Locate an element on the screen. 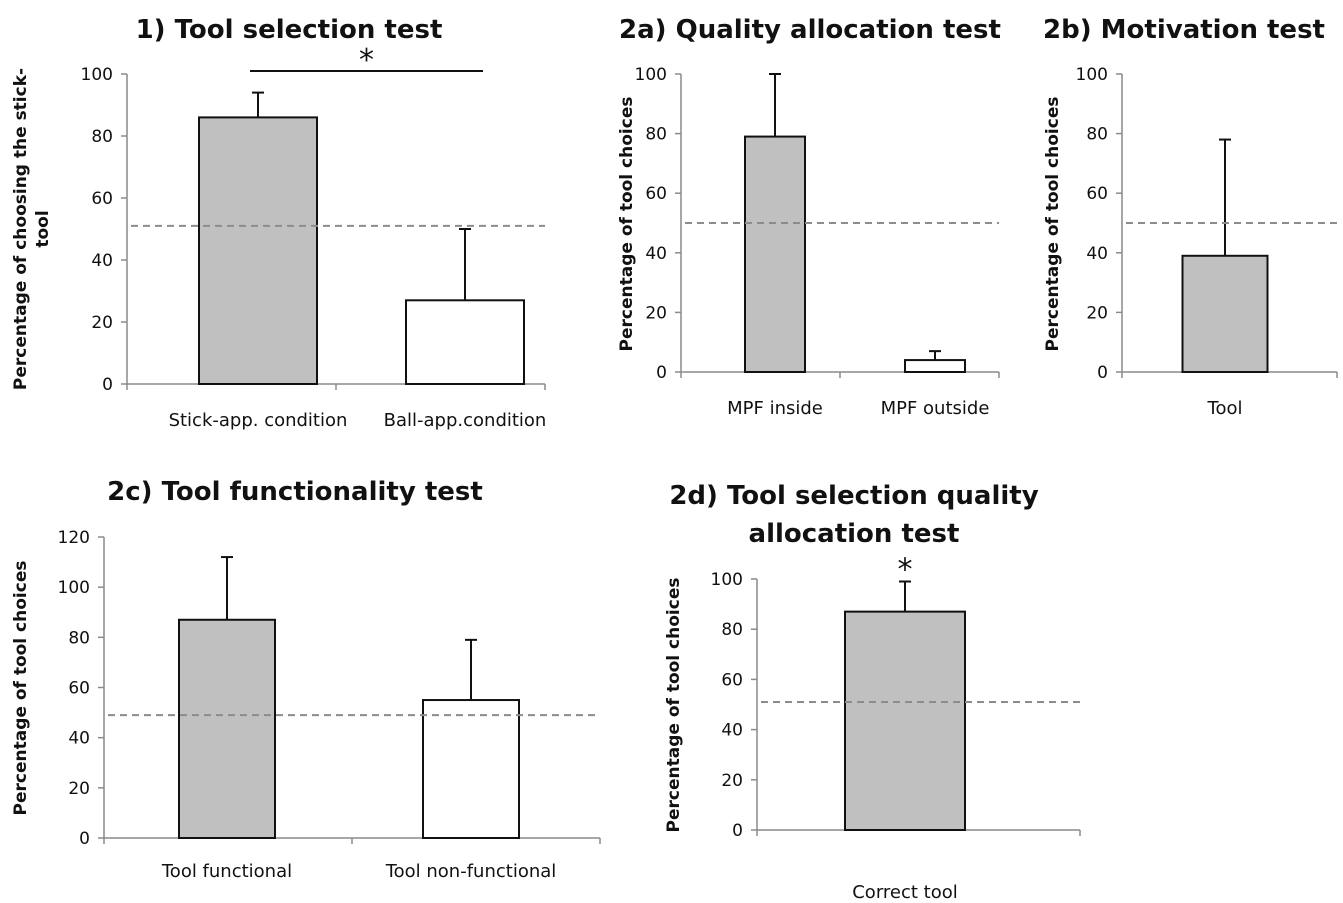 This screenshot has width=1343, height=903. chart-title: 2d) Tool selection quality is located at coordinates (853, 496).